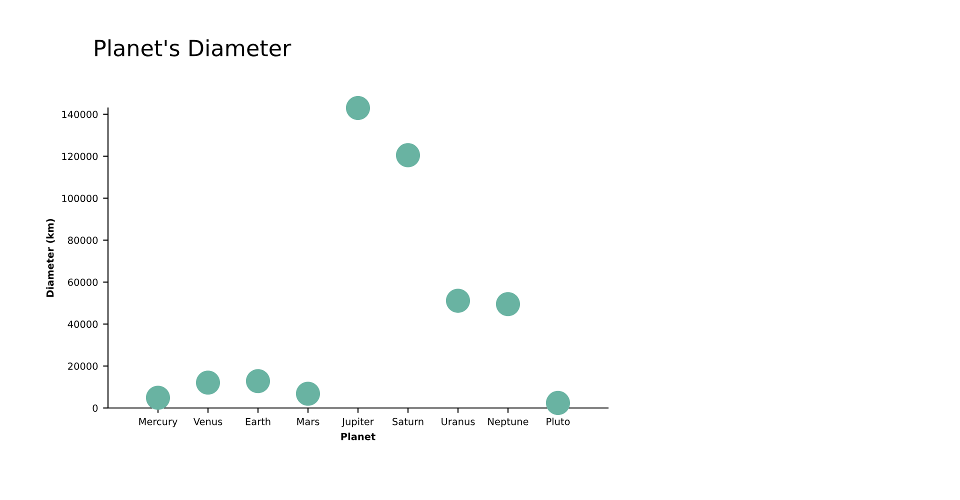 This screenshot has height=500, width=960. I want to click on y-tick-label: 100000, so click(80, 198).